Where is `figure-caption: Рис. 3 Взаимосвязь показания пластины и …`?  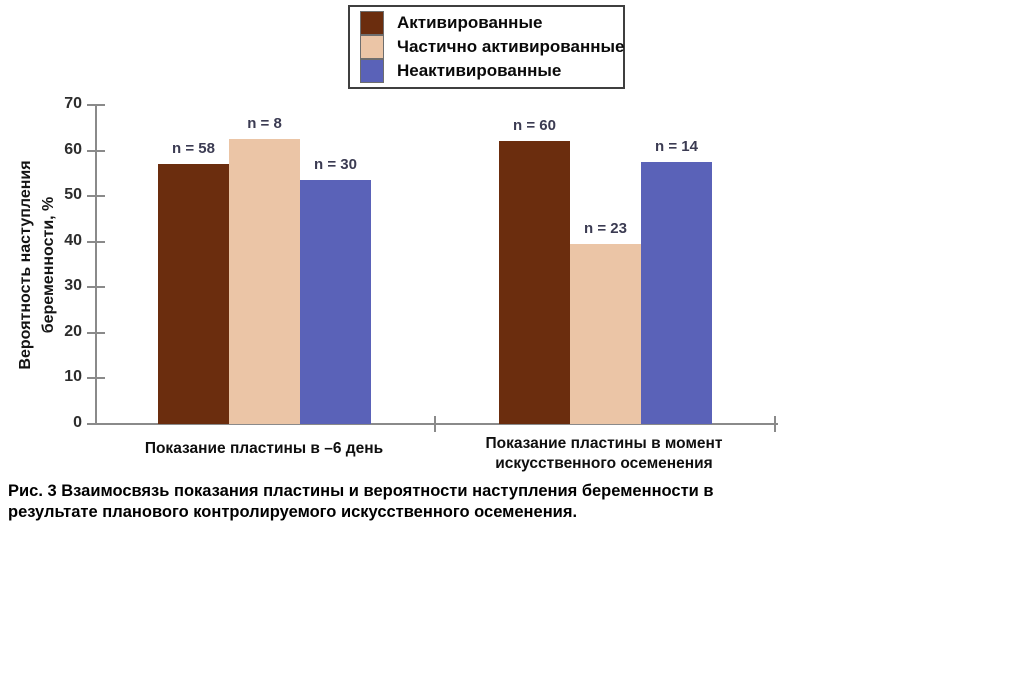 figure-caption: Рис. 3 Взаимосвязь показания пластины и … is located at coordinates (408, 502).